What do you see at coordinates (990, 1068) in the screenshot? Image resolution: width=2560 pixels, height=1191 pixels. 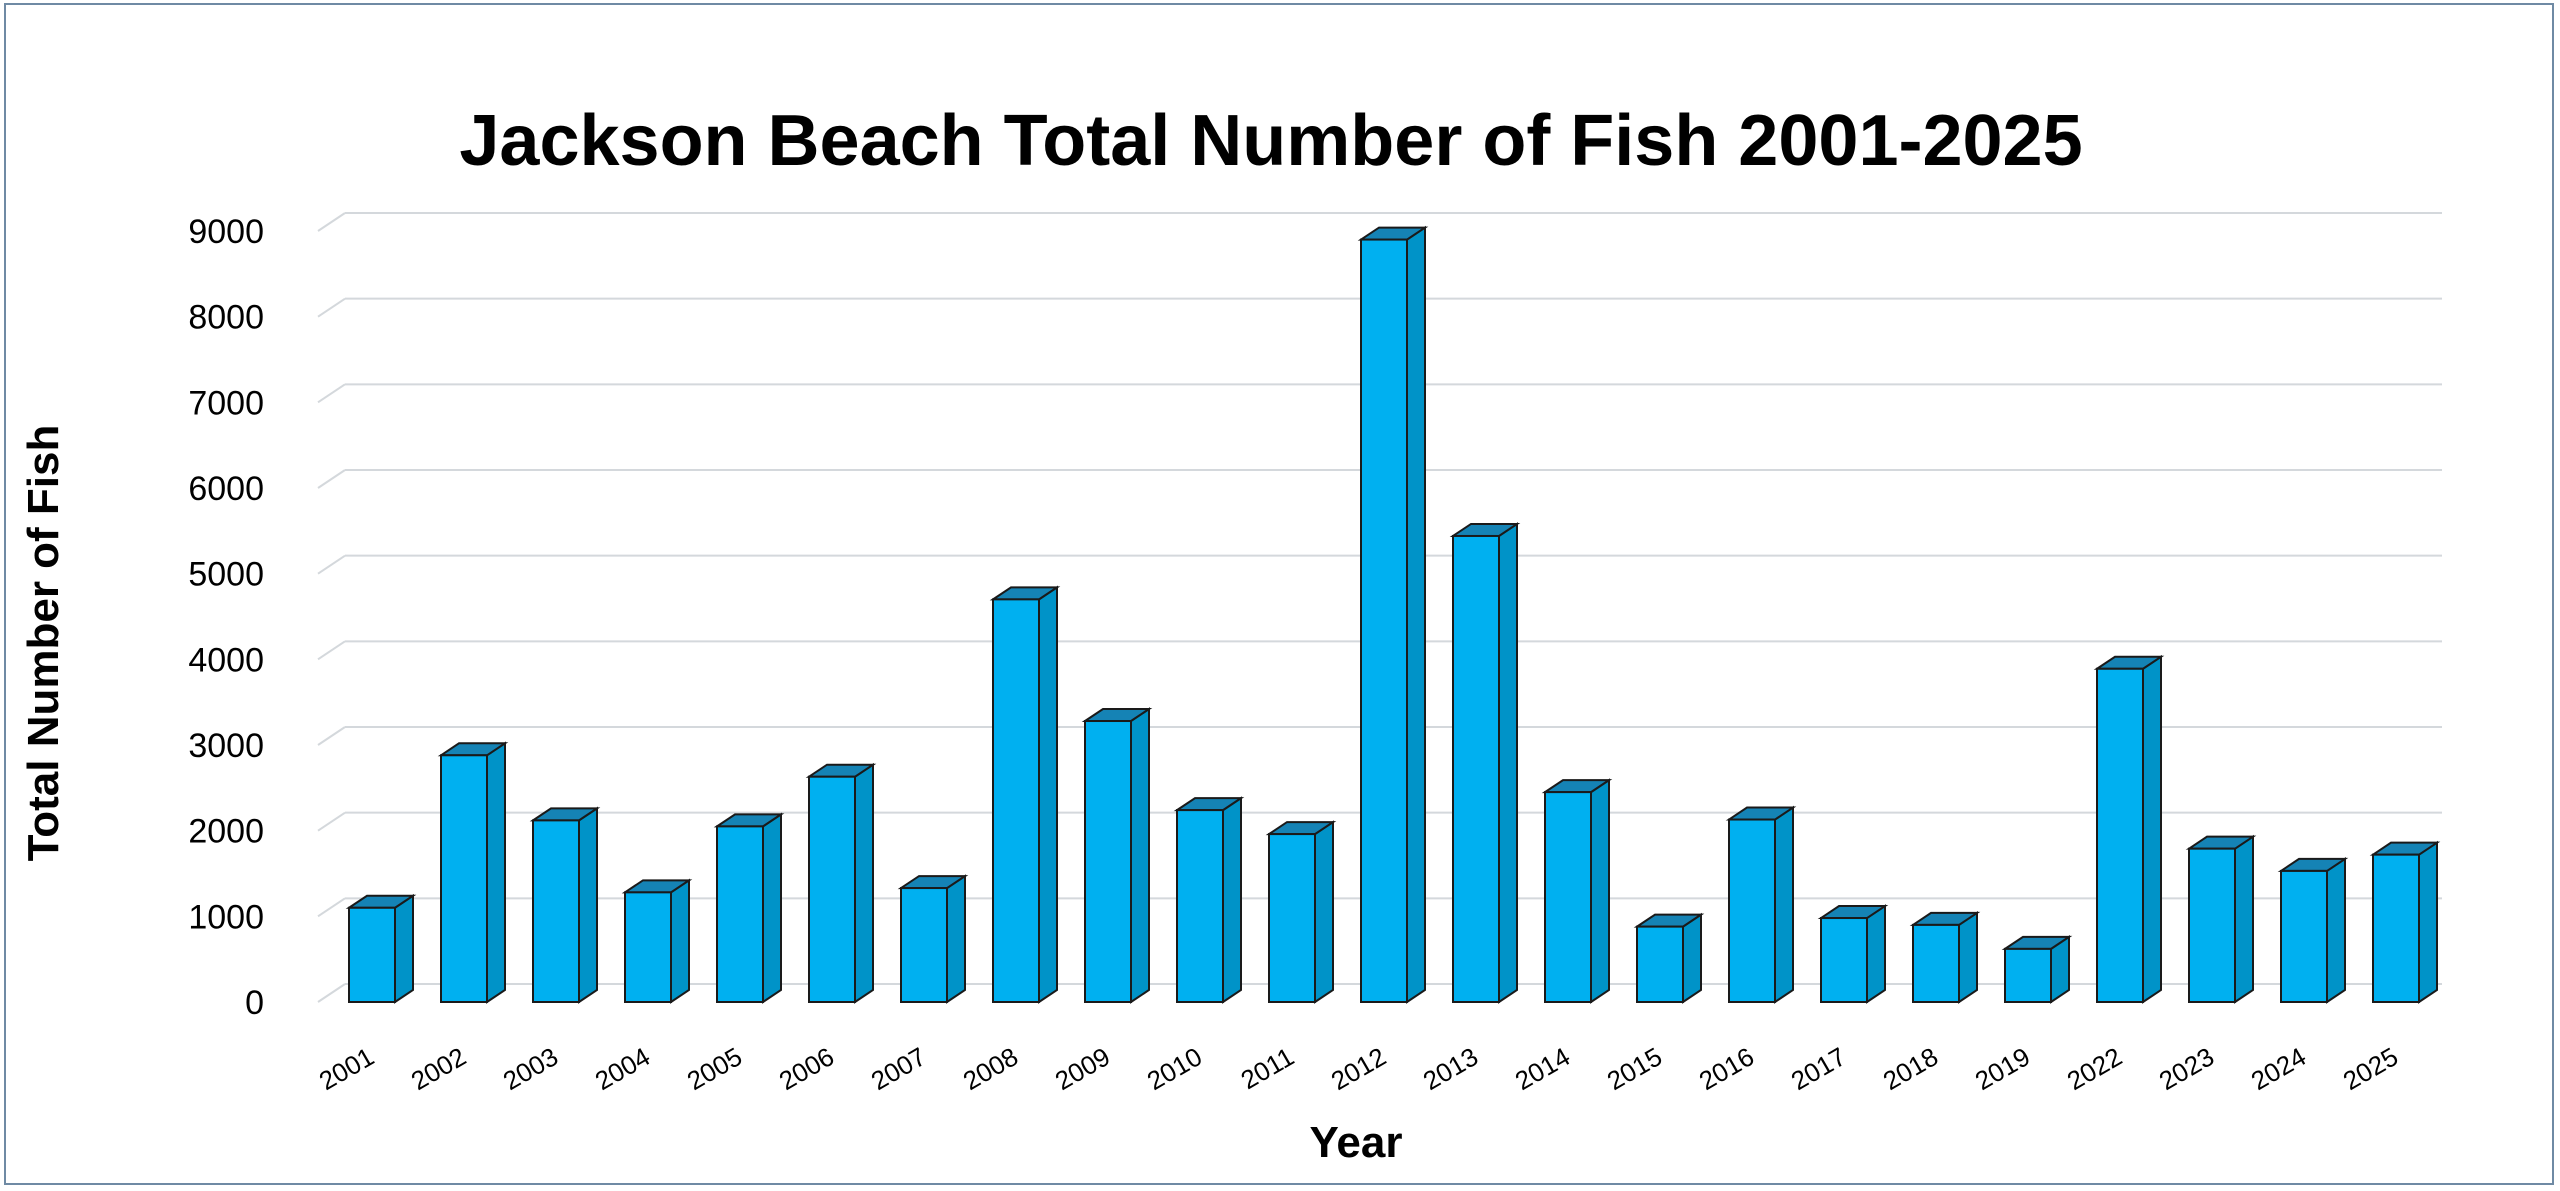 I see `x-tick-label: 2008` at bounding box center [990, 1068].